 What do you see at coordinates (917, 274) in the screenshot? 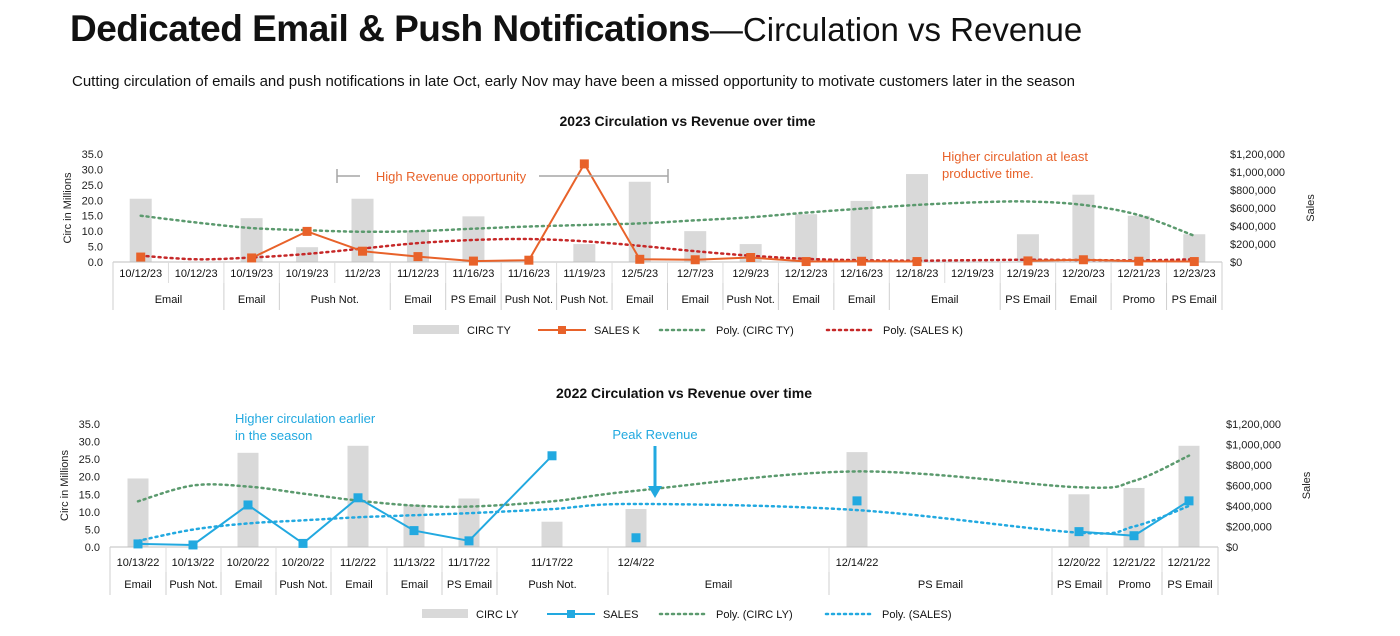
I see `category-label: 12/18/23` at bounding box center [917, 274].